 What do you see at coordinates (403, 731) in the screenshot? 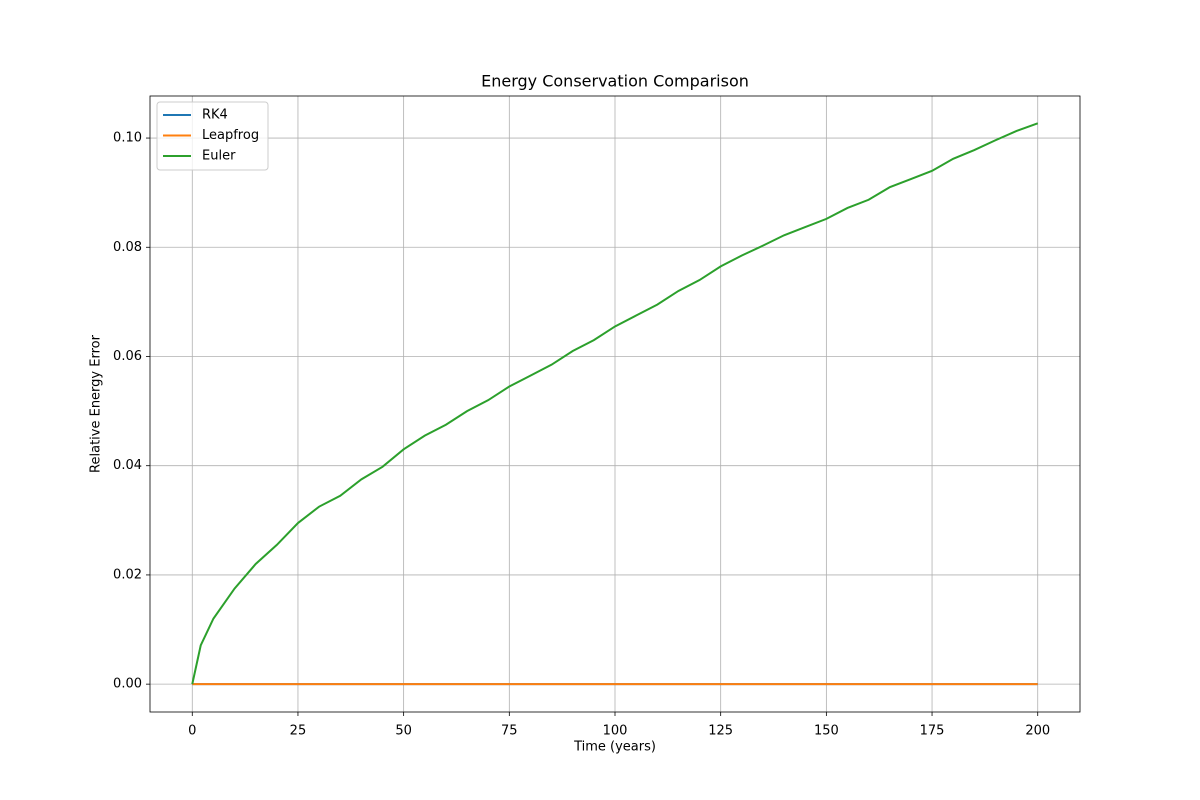
I see `x-tick-label: 50` at bounding box center [403, 731].